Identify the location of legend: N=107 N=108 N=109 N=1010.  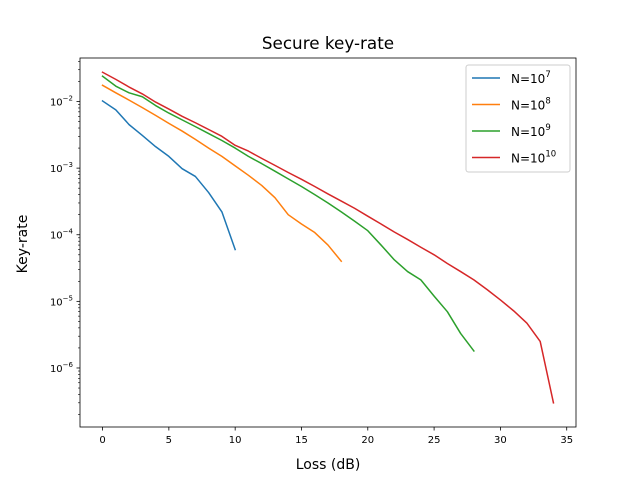
(518, 118).